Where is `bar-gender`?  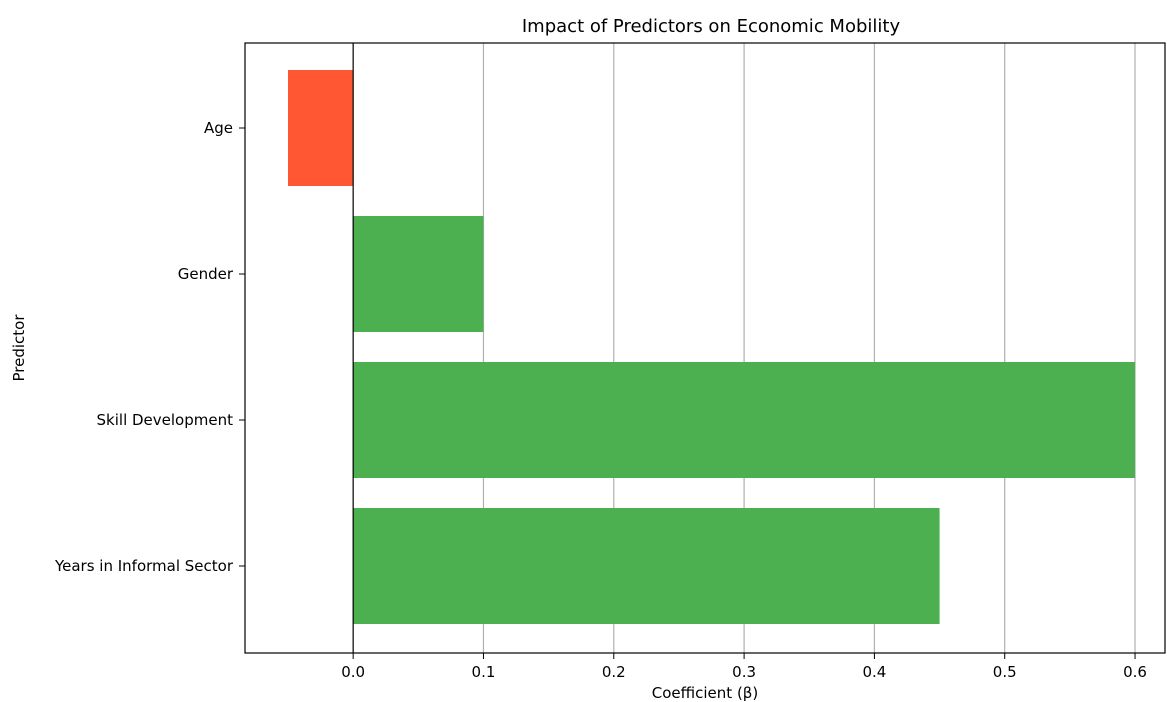
bar-gender is located at coordinates (418, 274).